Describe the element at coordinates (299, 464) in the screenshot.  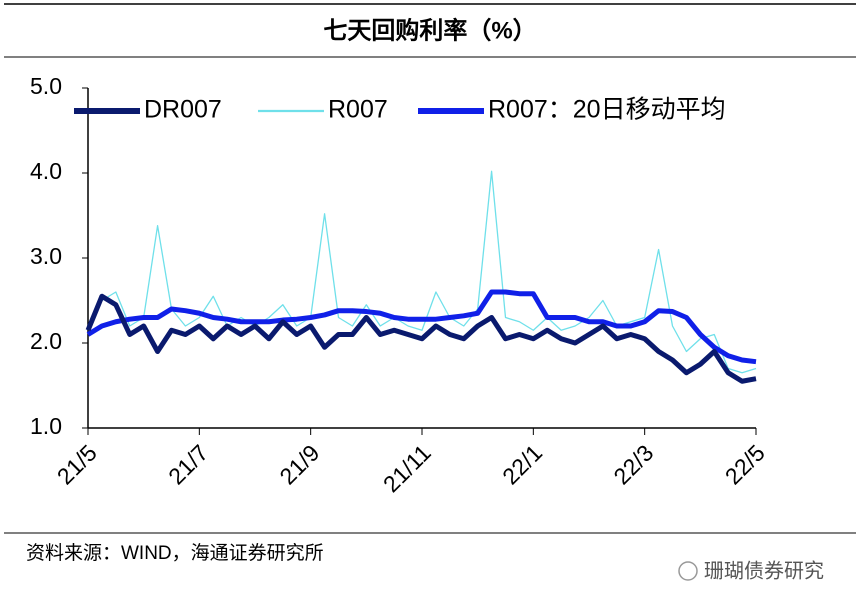
I see `x-tick-label: 21/9` at that location.